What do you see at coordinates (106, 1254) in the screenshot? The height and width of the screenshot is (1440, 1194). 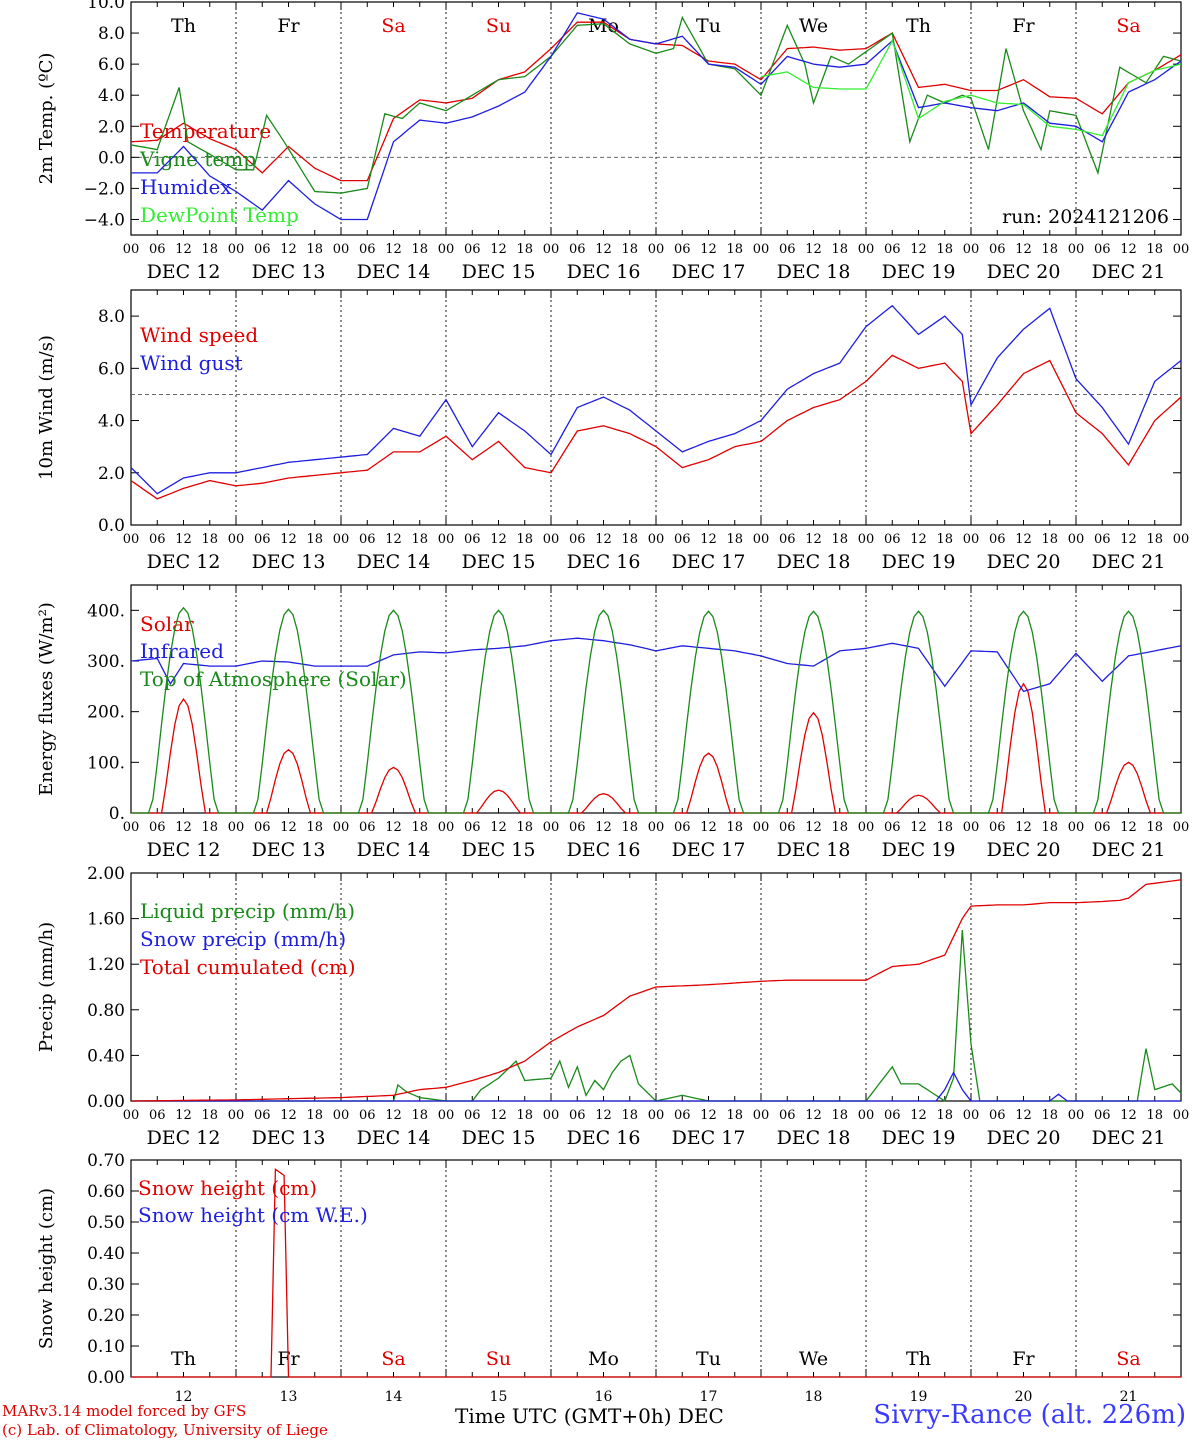 I see `y-tick-label: 0.40` at bounding box center [106, 1254].